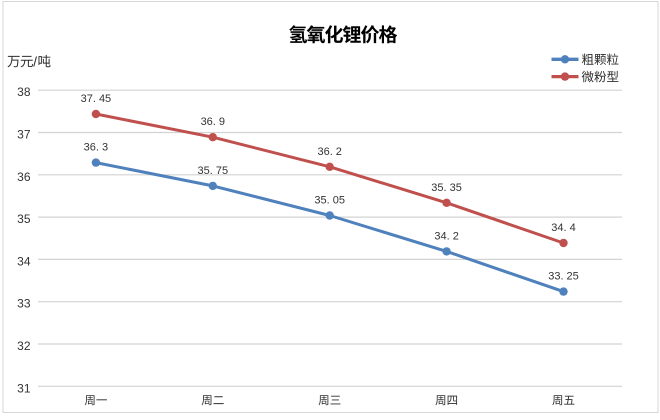 The width and height of the screenshot is (660, 420). What do you see at coordinates (446, 236) in the screenshot?
I see `svg-text: 34. 2` at bounding box center [446, 236].